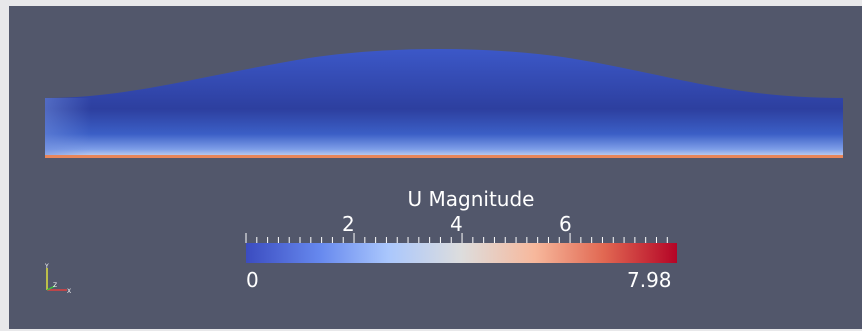  What do you see at coordinates (444, 156) in the screenshot?
I see `wall-boundary-layer` at bounding box center [444, 156].